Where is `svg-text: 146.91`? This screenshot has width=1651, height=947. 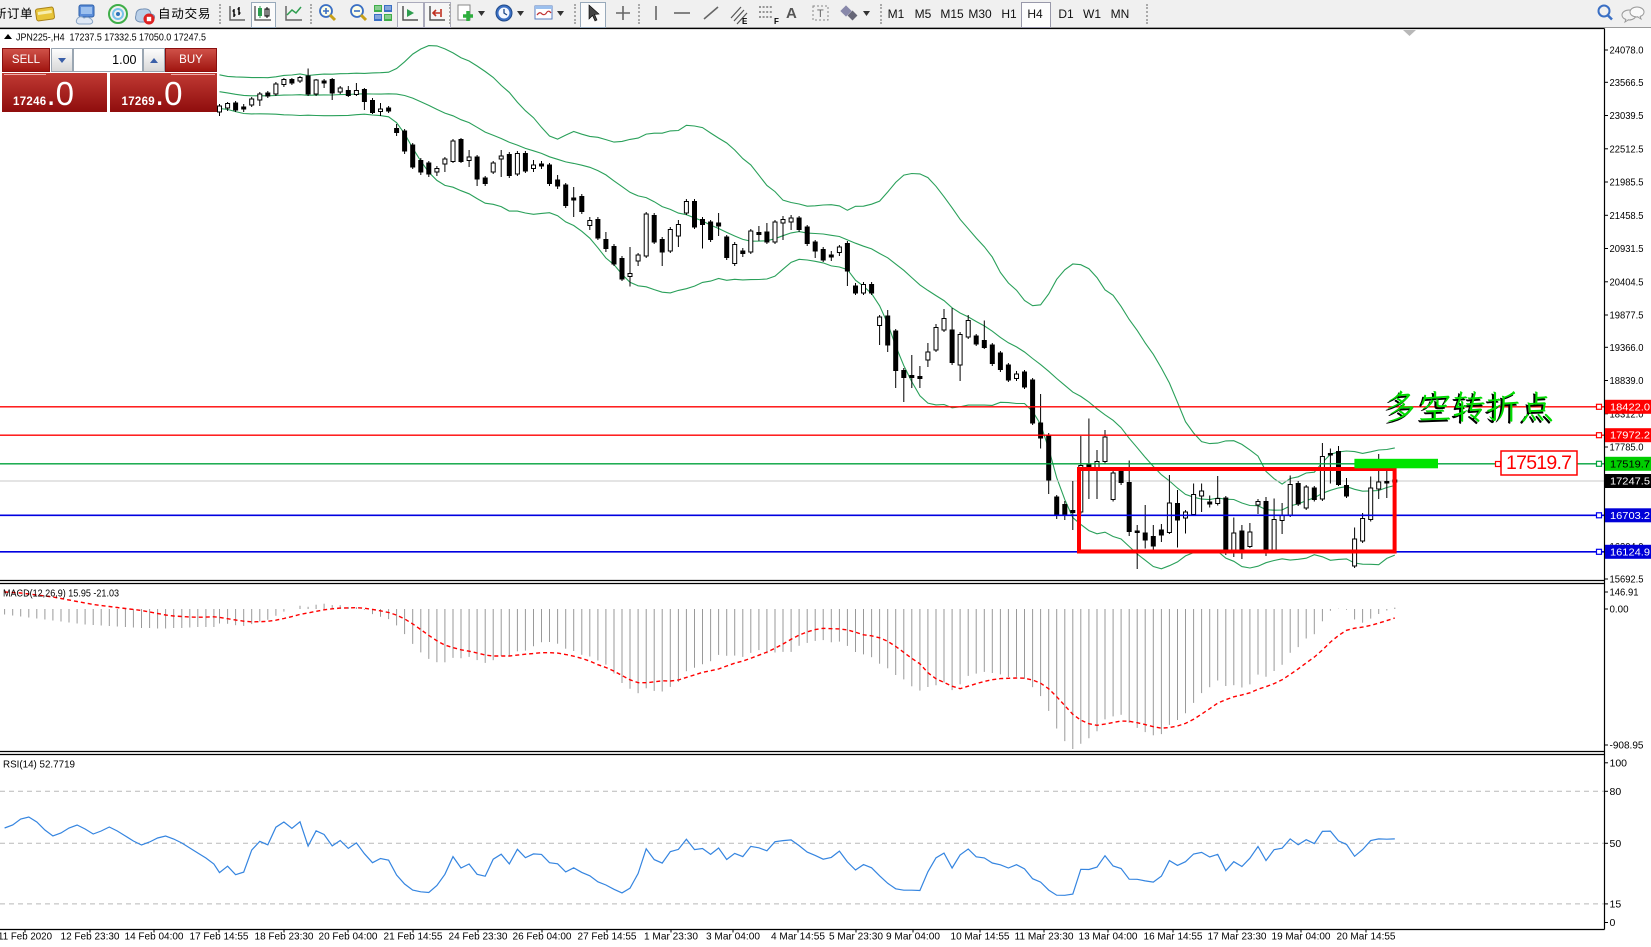 svg-text: 146.91 is located at coordinates (1624, 593).